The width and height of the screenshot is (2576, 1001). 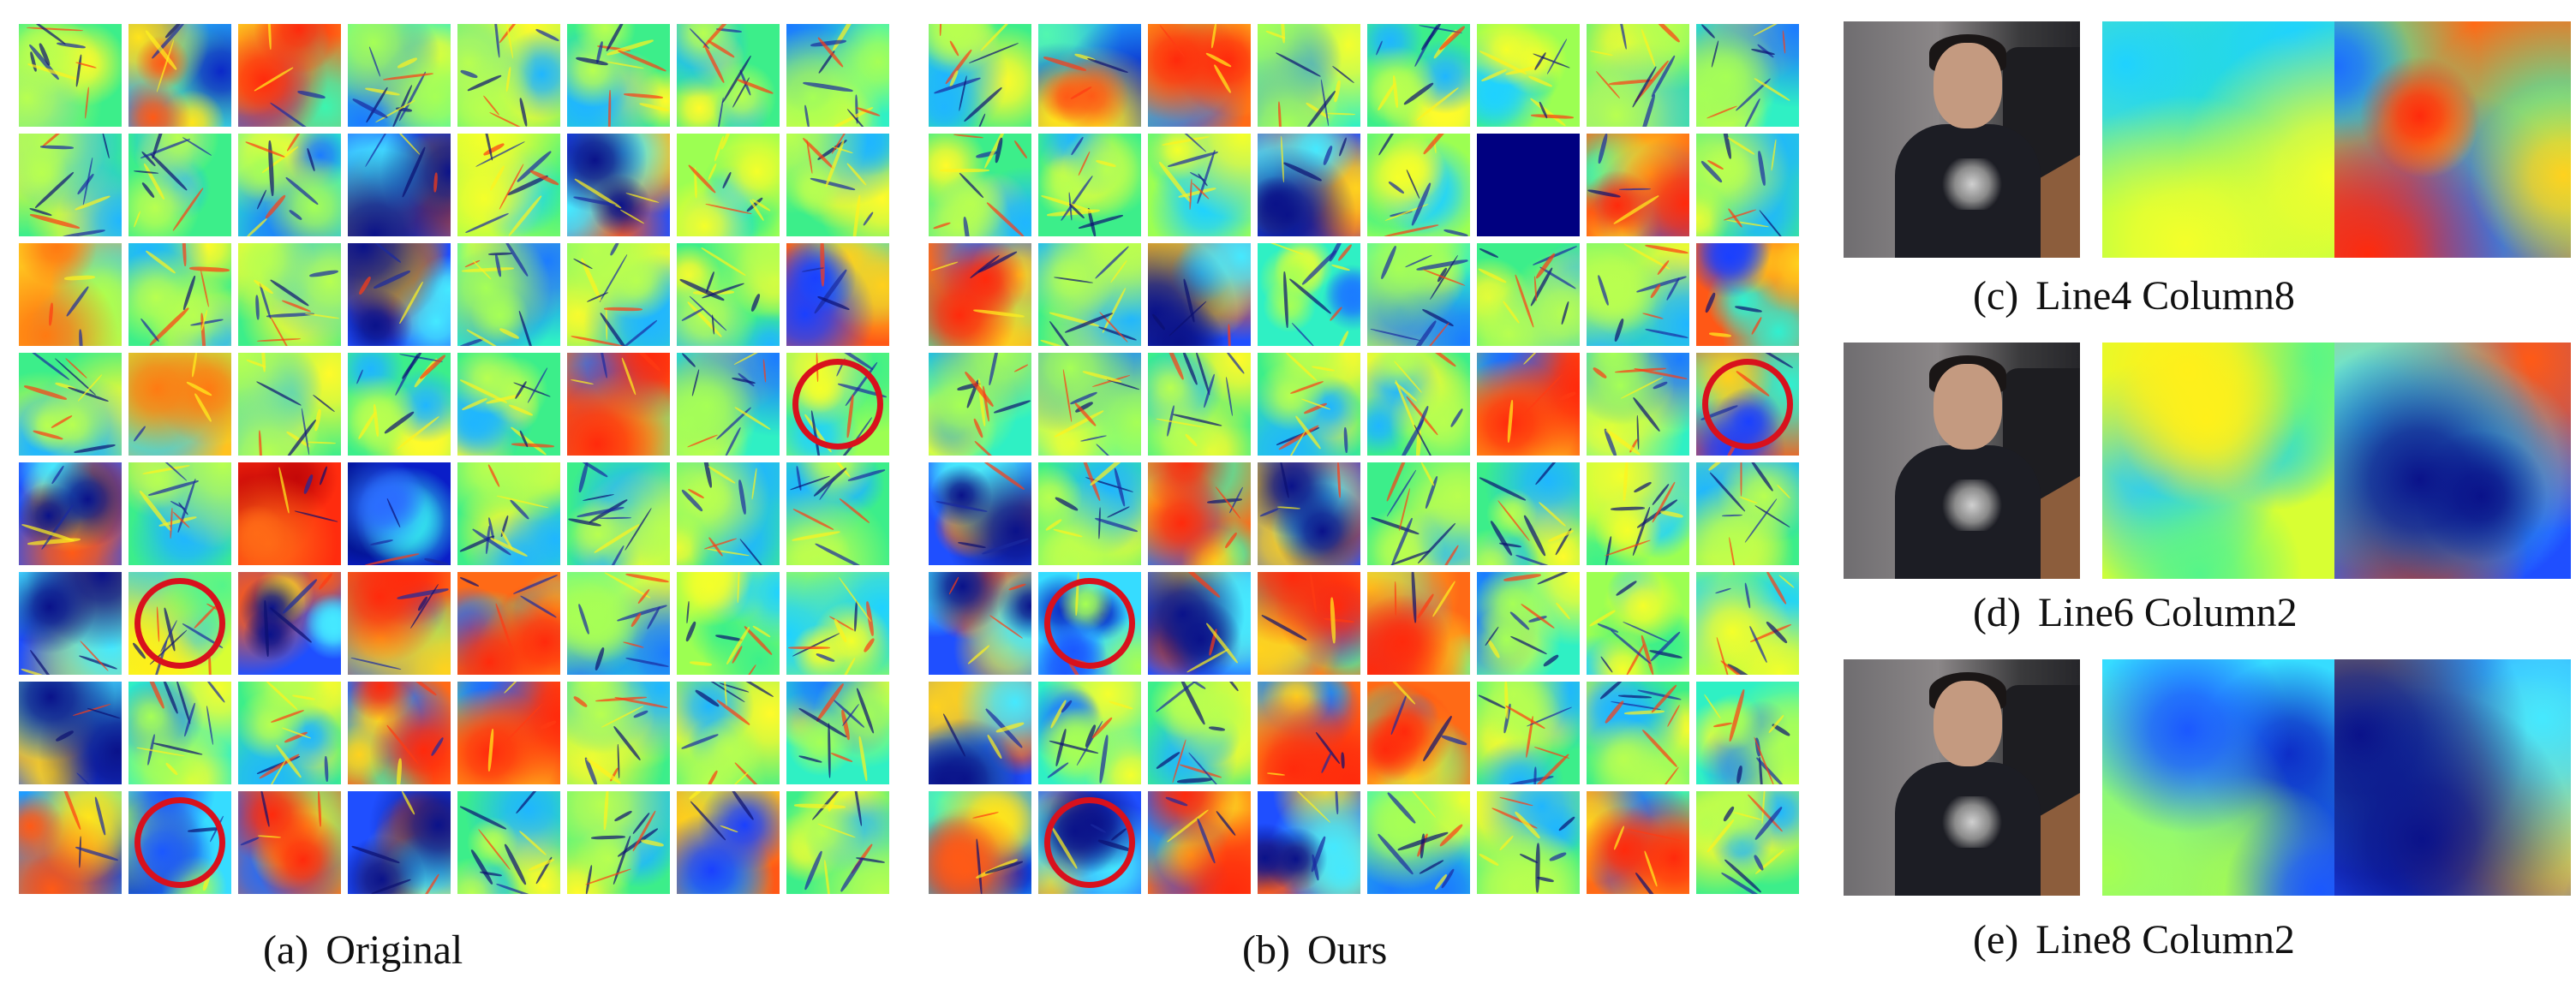 What do you see at coordinates (2453, 461) in the screenshot?
I see `feature-map-d-ours` at bounding box center [2453, 461].